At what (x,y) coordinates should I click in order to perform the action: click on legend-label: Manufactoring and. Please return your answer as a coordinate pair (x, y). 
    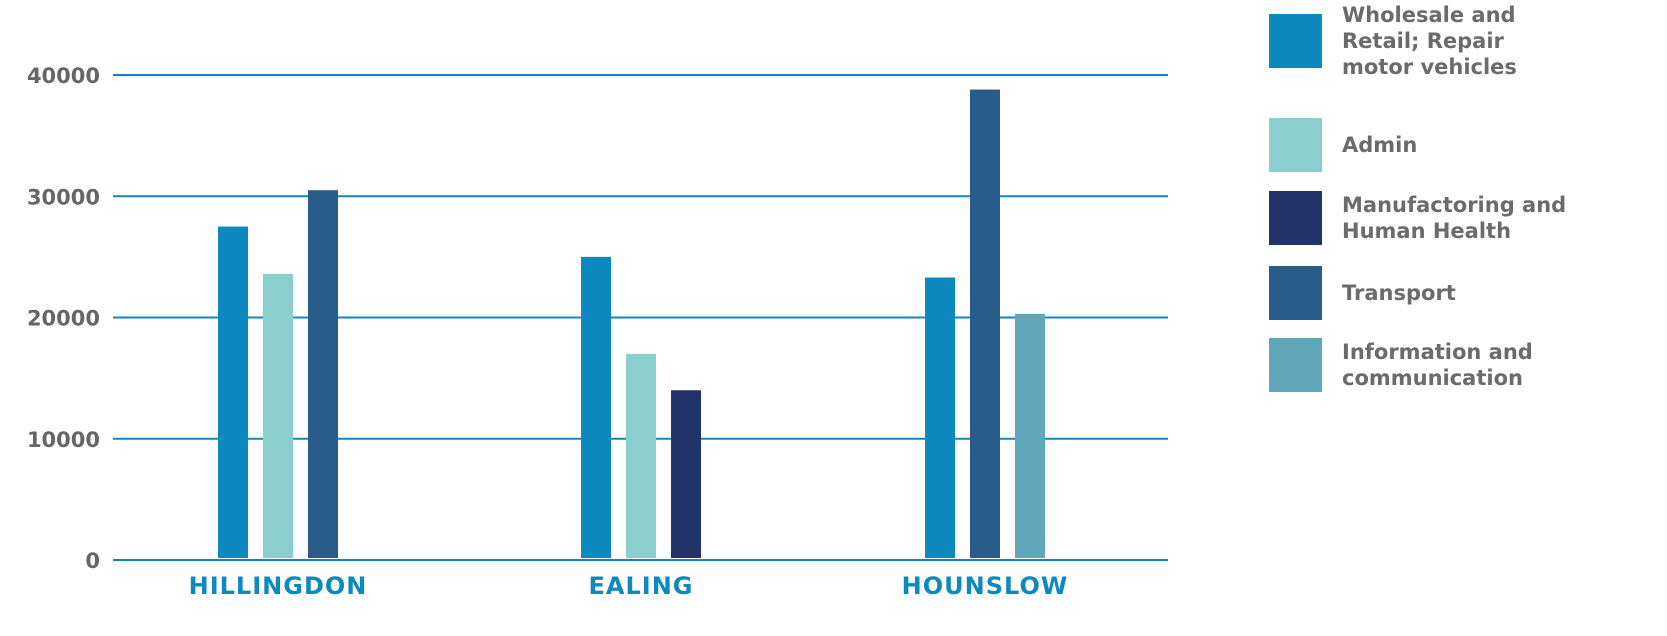
    Looking at the image, I should click on (1454, 205).